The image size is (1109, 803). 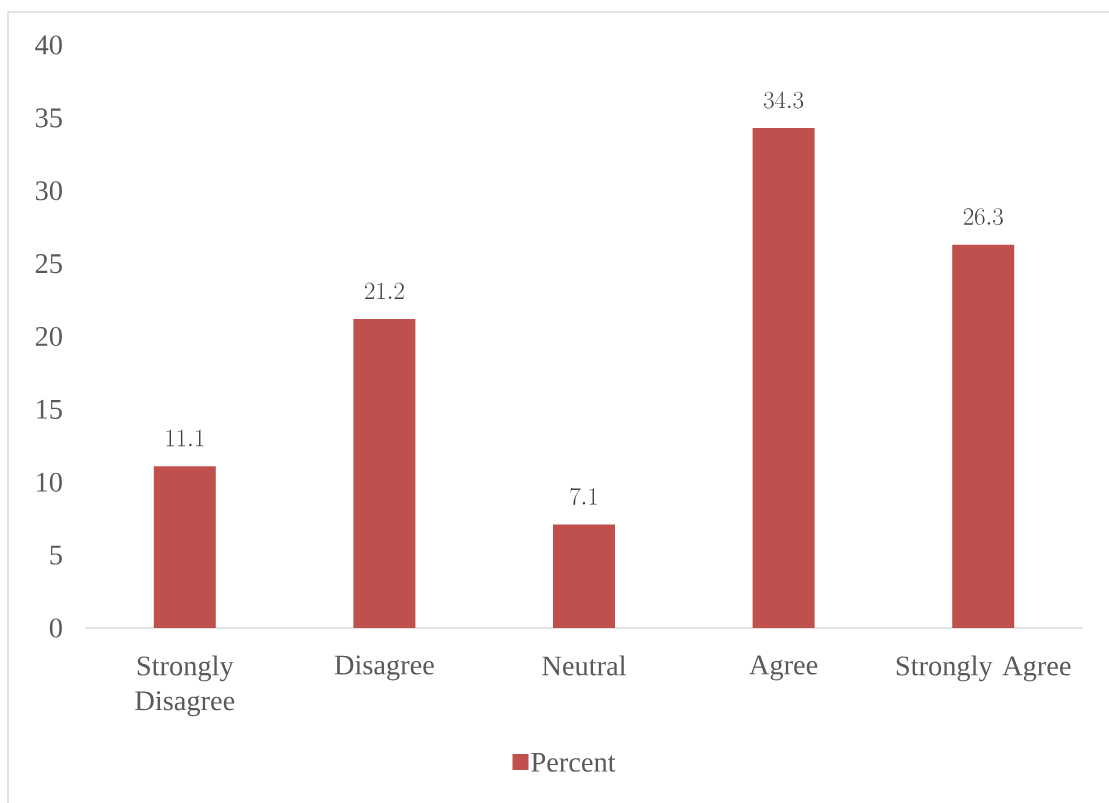 I want to click on data-label: 7. 1, so click(x=583, y=496).